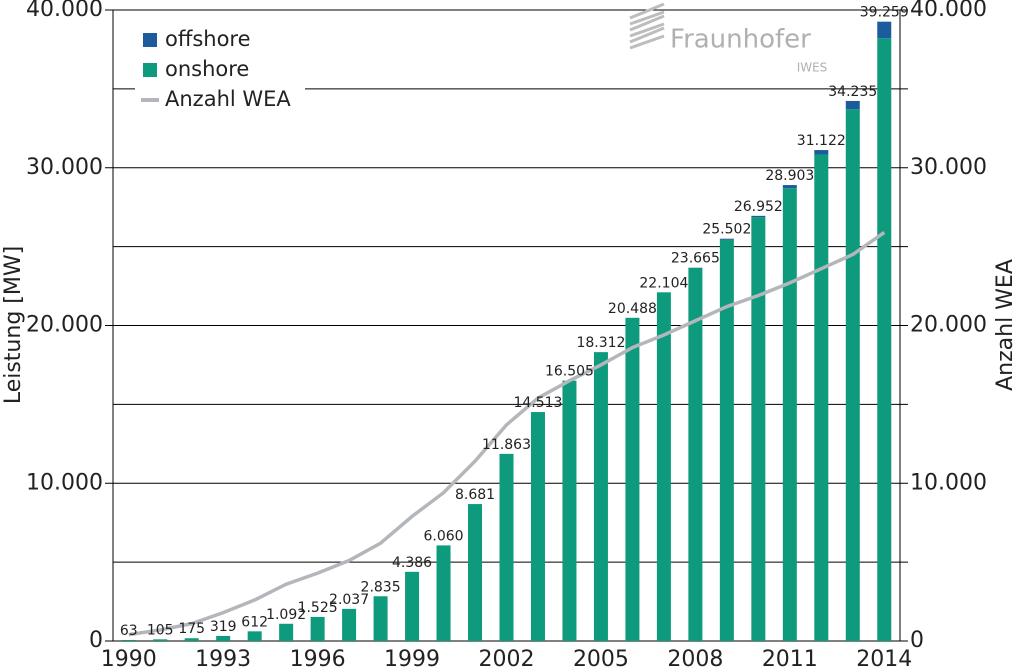 This screenshot has height=669, width=1017. What do you see at coordinates (1005, 325) in the screenshot?
I see `y2-axis-label: Anzahl WEA` at bounding box center [1005, 325].